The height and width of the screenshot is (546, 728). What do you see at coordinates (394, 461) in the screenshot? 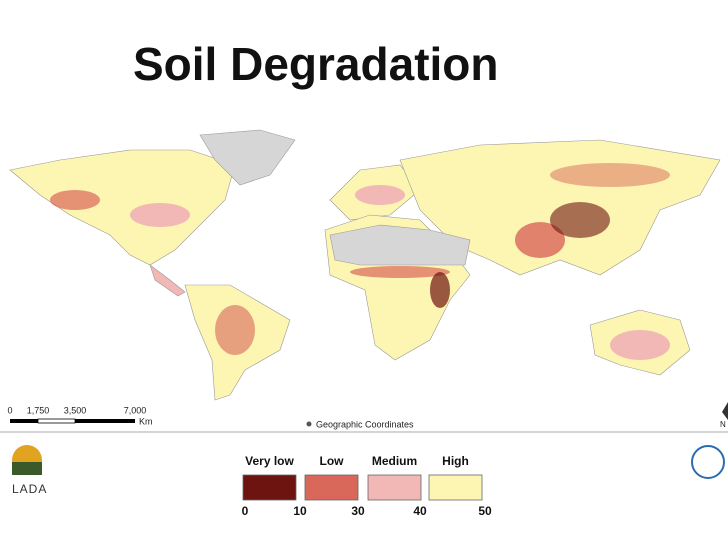
I see `legend-label: Medium` at bounding box center [394, 461].